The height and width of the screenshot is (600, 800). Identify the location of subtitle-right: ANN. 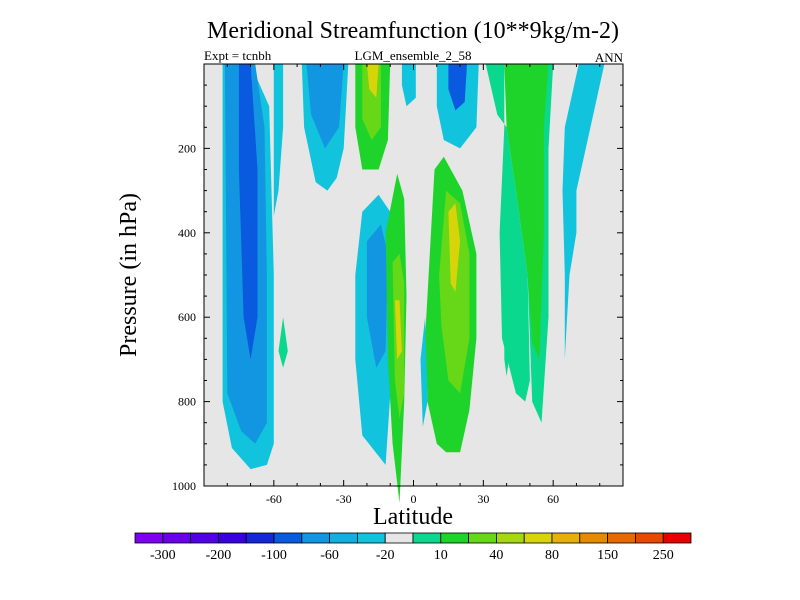
(609, 57).